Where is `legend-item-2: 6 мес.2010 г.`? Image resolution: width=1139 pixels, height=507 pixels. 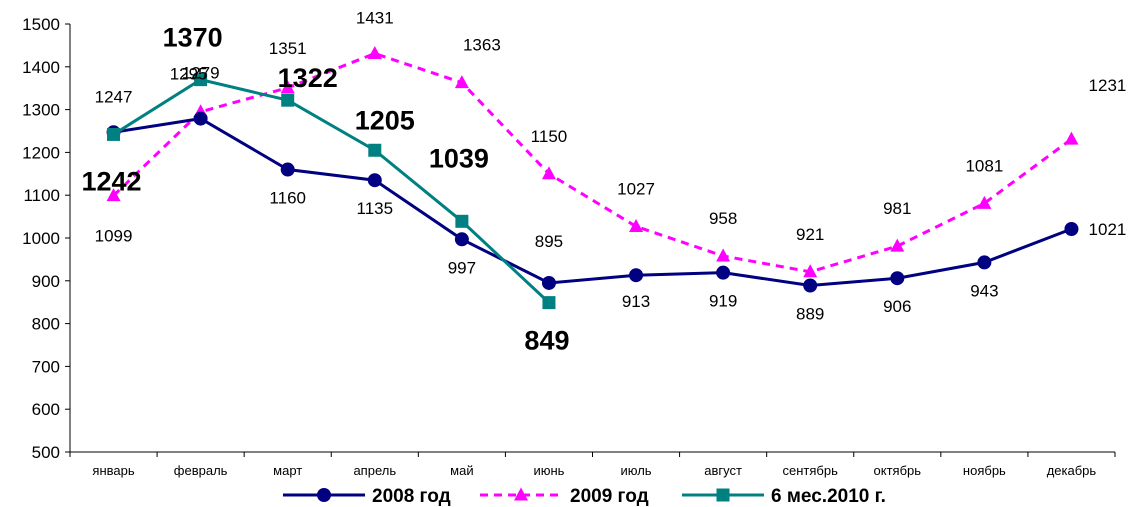 legend-item-2: 6 мес.2010 г. is located at coordinates (784, 496).